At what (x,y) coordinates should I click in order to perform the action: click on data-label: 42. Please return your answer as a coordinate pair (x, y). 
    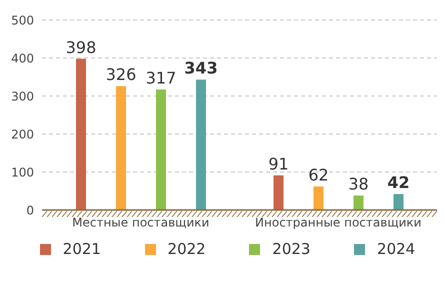
    Looking at the image, I should click on (398, 182).